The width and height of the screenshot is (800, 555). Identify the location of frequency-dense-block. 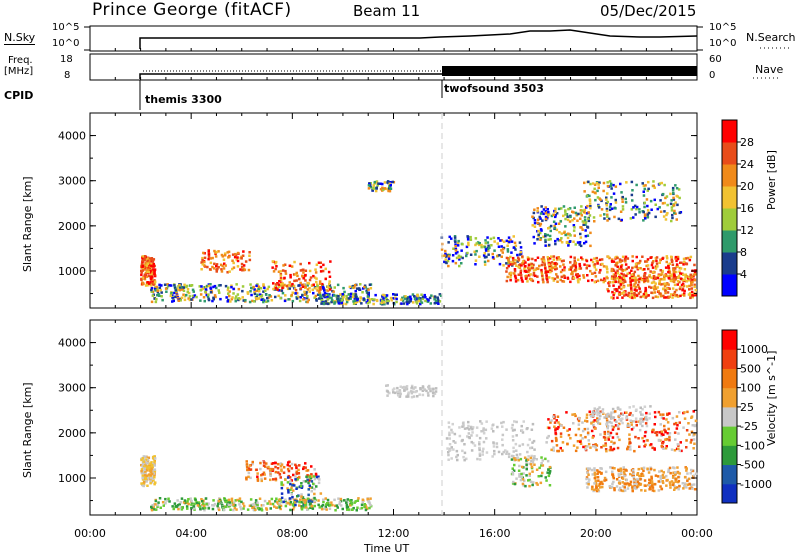
(569, 71).